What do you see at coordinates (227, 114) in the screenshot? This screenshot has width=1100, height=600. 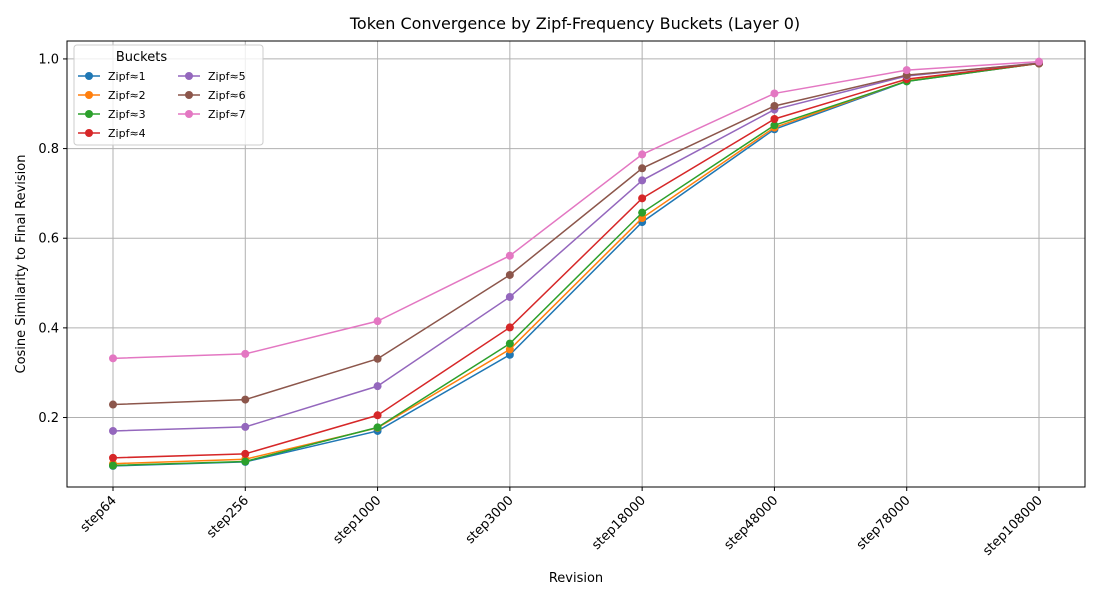 I see `legend-item-label: Zipf≈7` at bounding box center [227, 114].